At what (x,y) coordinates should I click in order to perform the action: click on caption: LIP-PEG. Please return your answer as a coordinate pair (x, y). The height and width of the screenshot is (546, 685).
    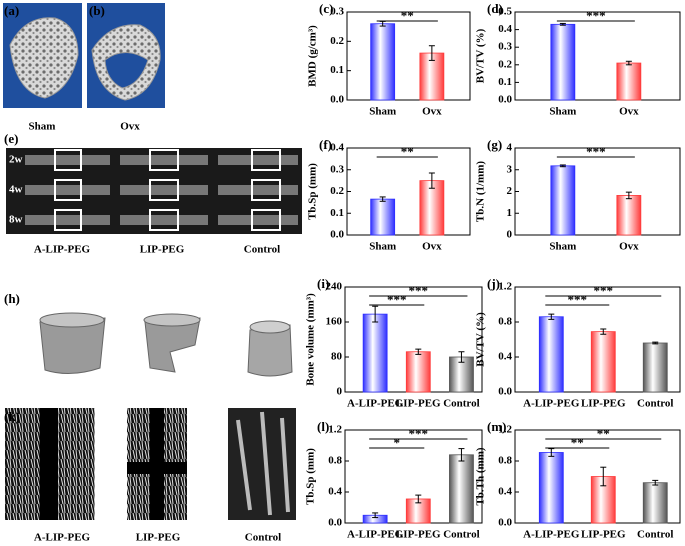
    Looking at the image, I should click on (162, 250).